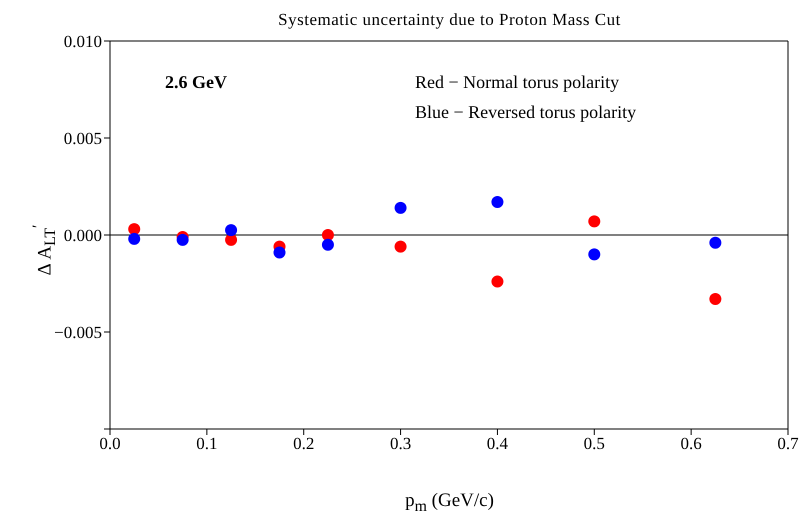 The image size is (807, 523). What do you see at coordinates (78, 332) in the screenshot?
I see `y-tick-label: −0.005` at bounding box center [78, 332].